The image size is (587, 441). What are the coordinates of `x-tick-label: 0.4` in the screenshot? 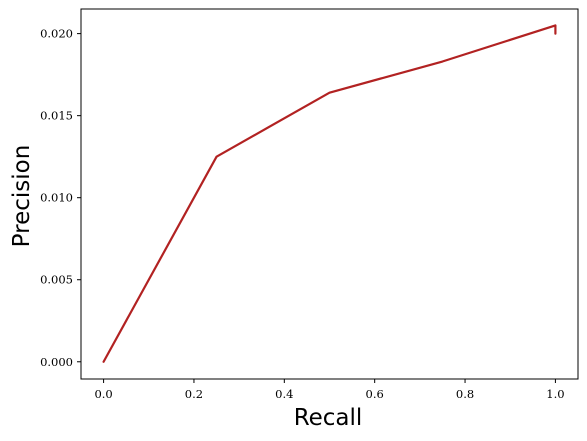 It's located at (284, 394).